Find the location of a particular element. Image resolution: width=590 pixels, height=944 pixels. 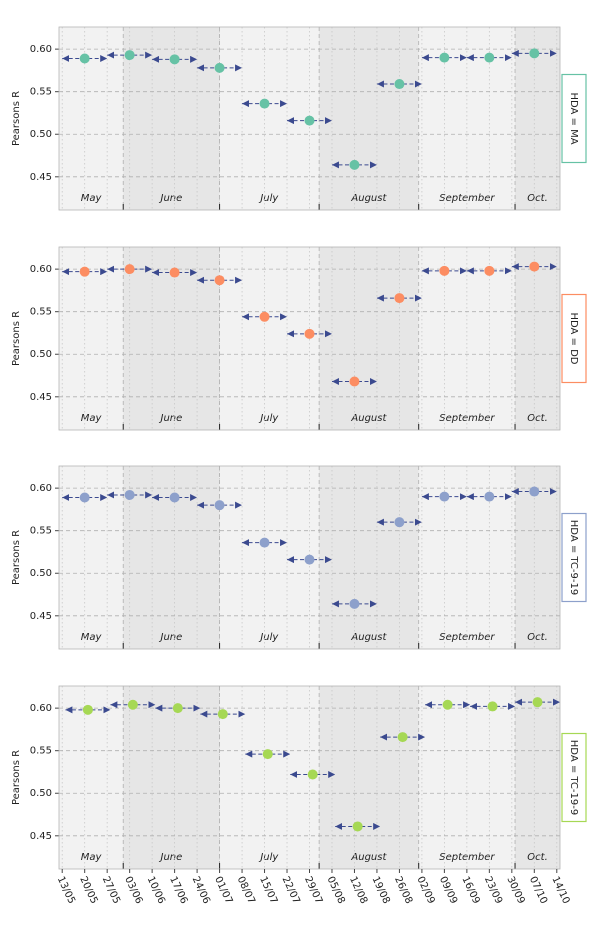

x-tick-label: 29/07 is located at coordinates (313, 890).